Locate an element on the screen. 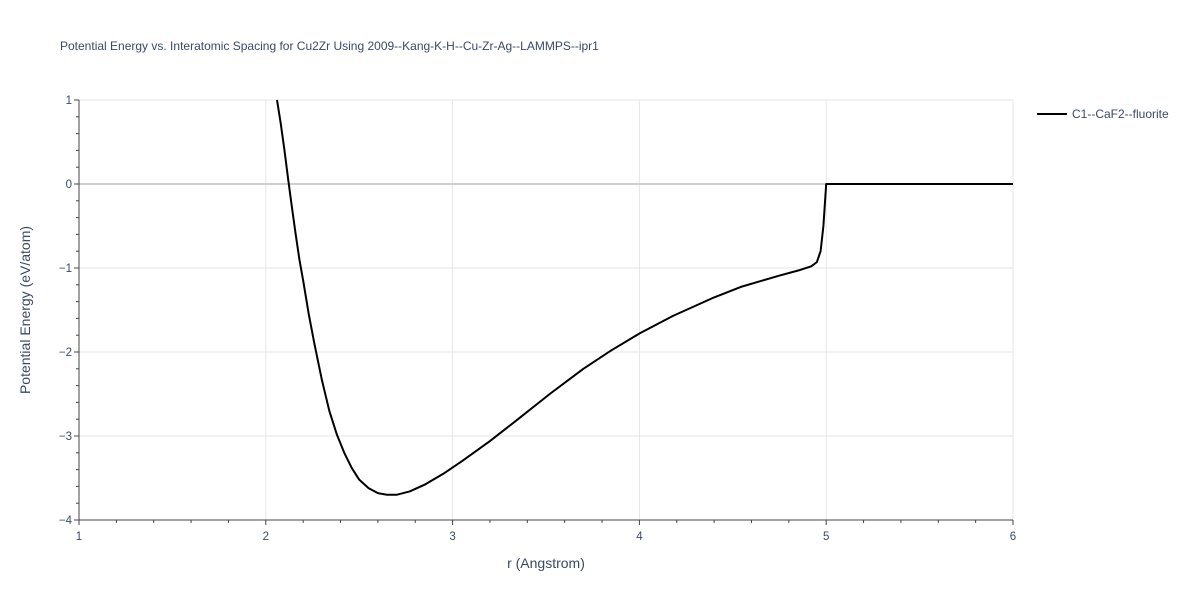  y-axis-title: Potential Energy (eV/atom) is located at coordinates (25, 310).